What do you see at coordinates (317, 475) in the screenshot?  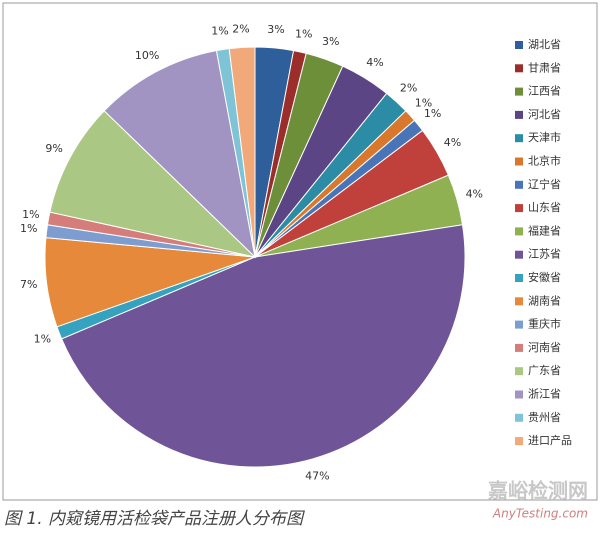 I see `data-label: 47%` at bounding box center [317, 475].